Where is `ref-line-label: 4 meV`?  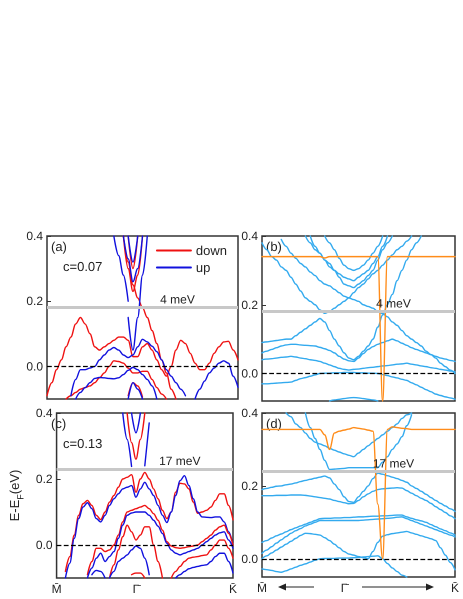 ref-line-label: 4 meV is located at coordinates (177, 299).